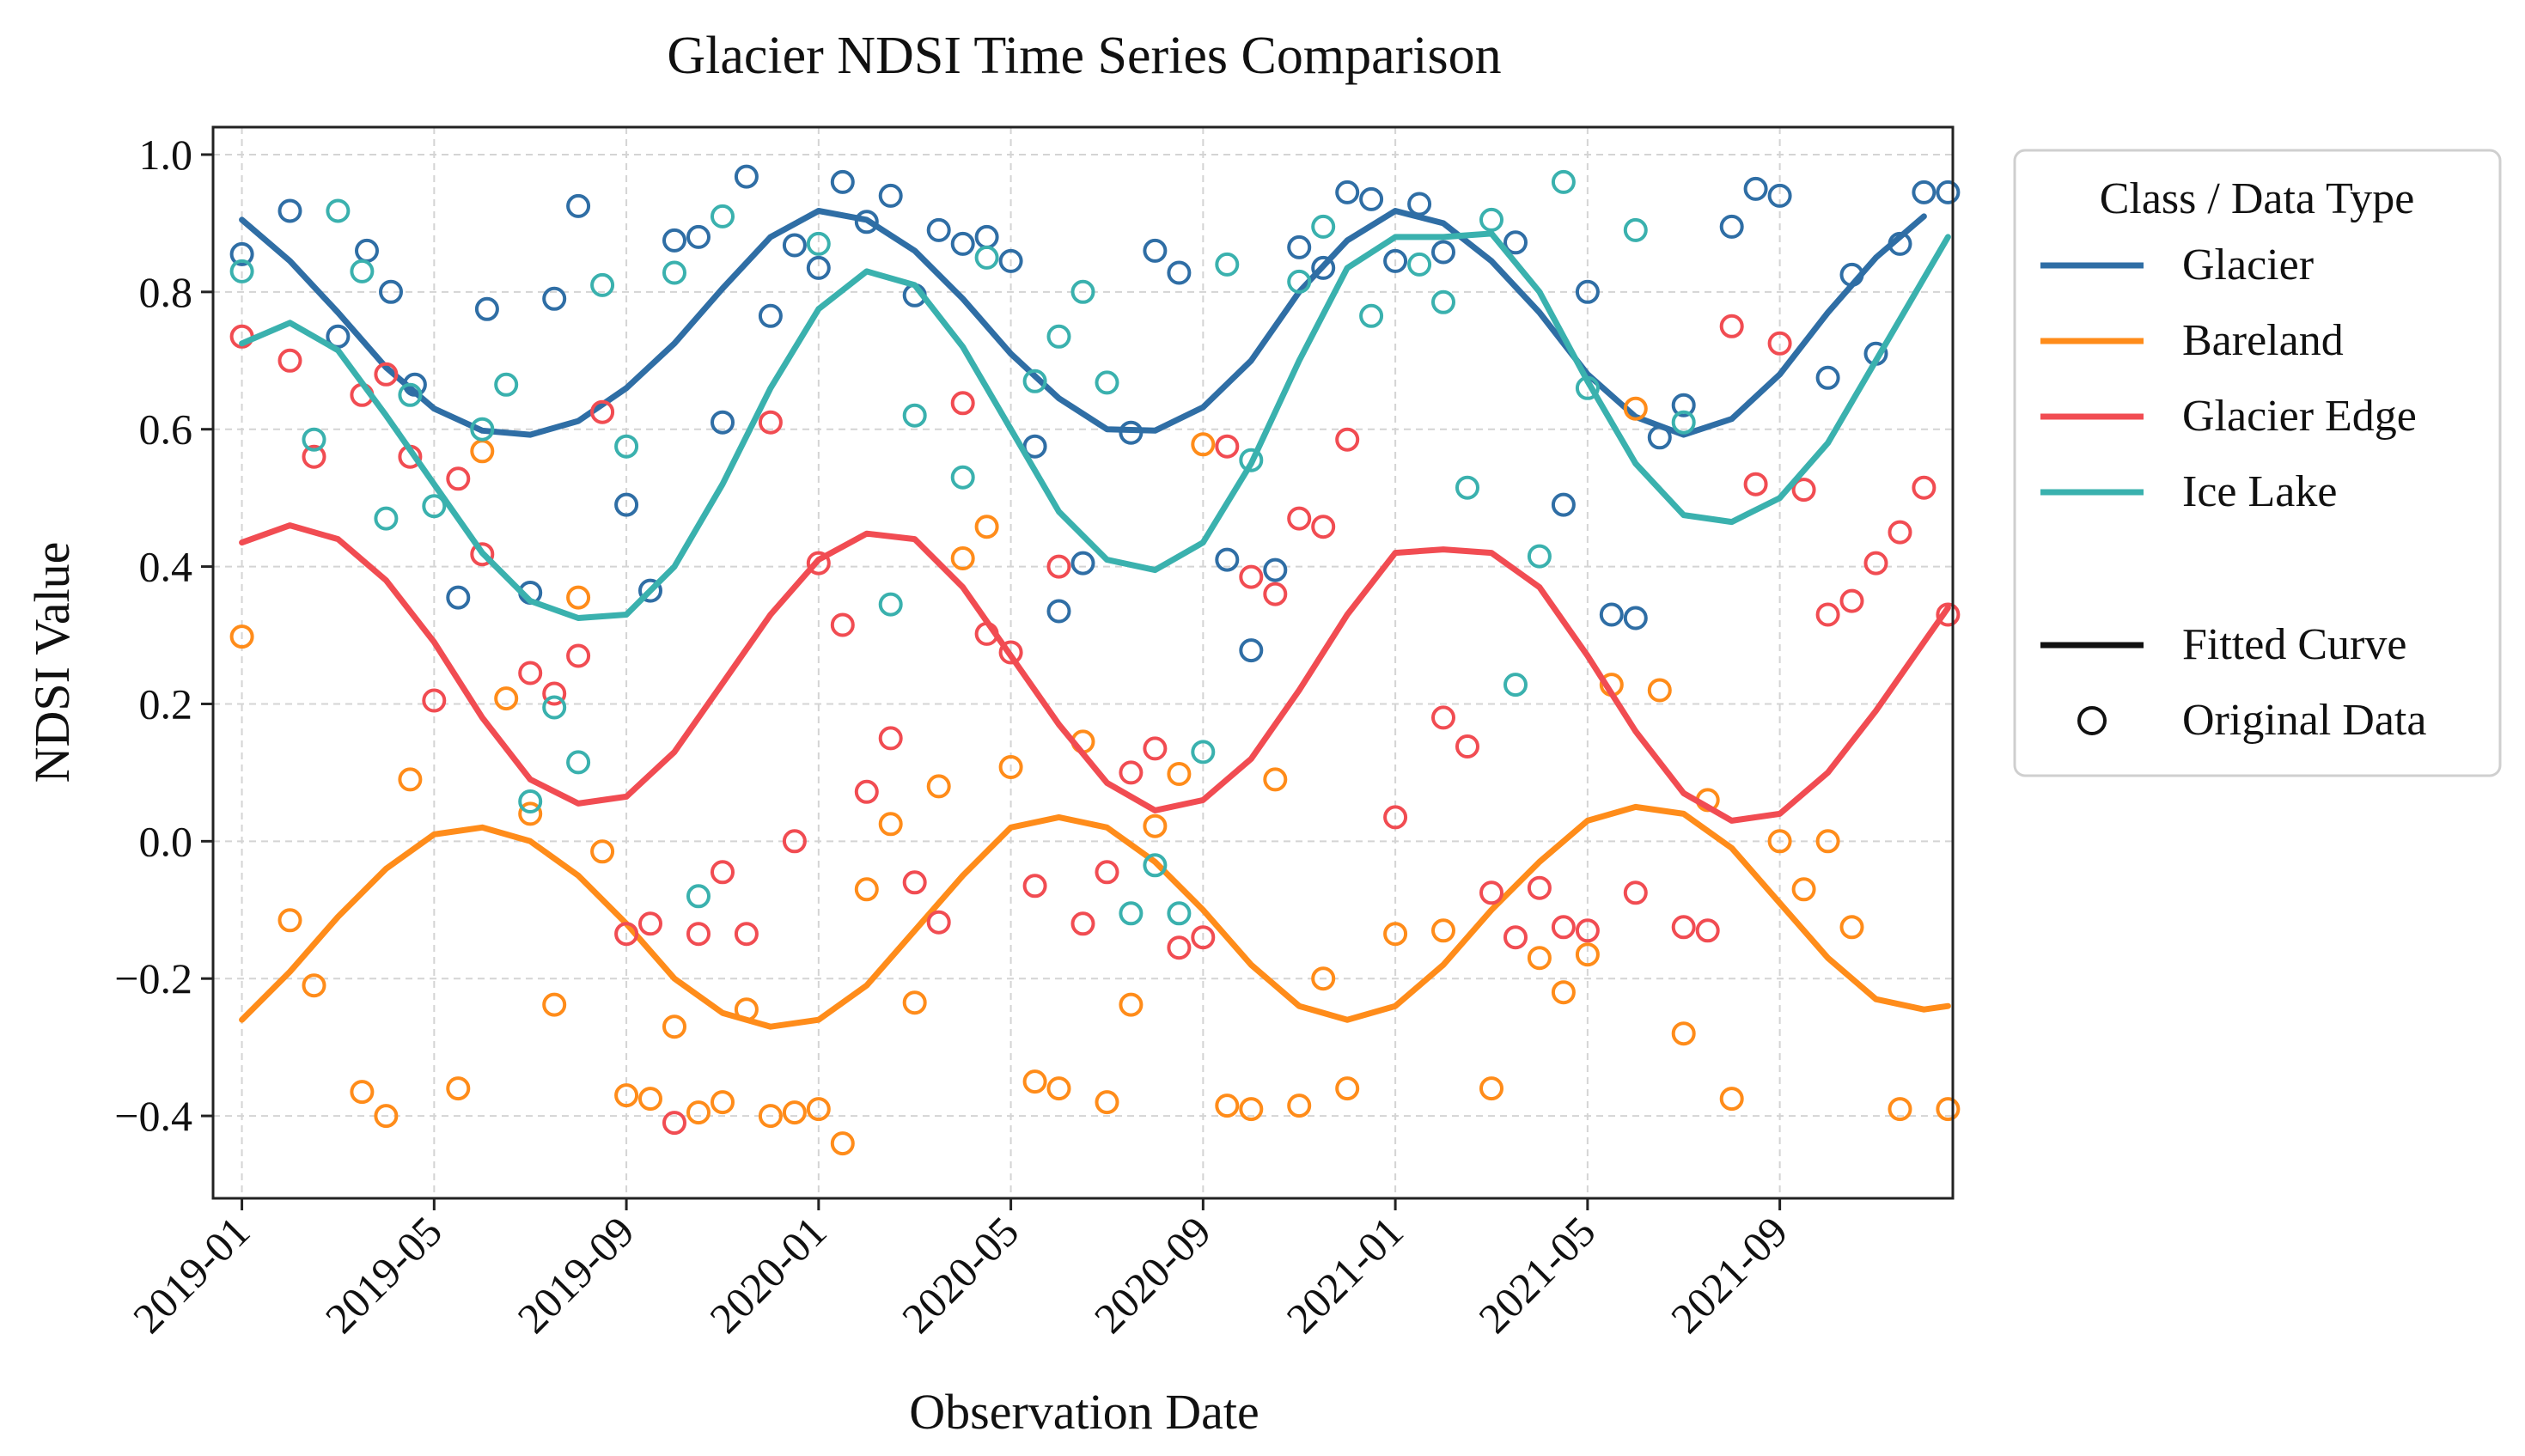 This screenshot has width=2525, height=1456. Describe the element at coordinates (2192, 340) in the screenshot. I see `legend-entry: Bareland` at that location.